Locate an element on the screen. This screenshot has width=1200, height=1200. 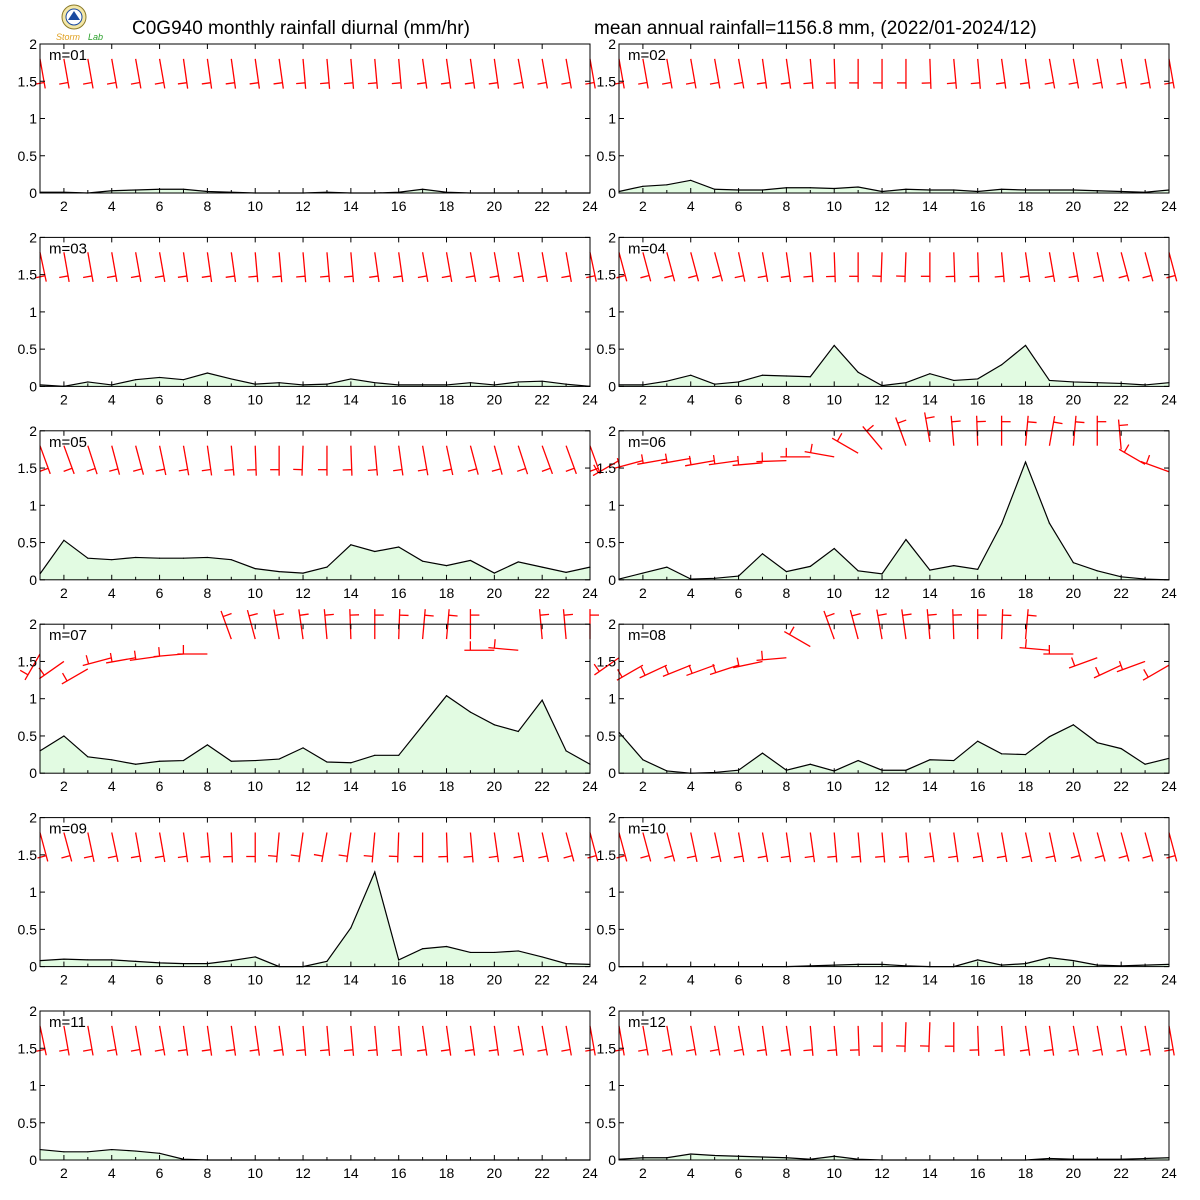
y-tick-label: 2 is located at coordinates (33, 237).